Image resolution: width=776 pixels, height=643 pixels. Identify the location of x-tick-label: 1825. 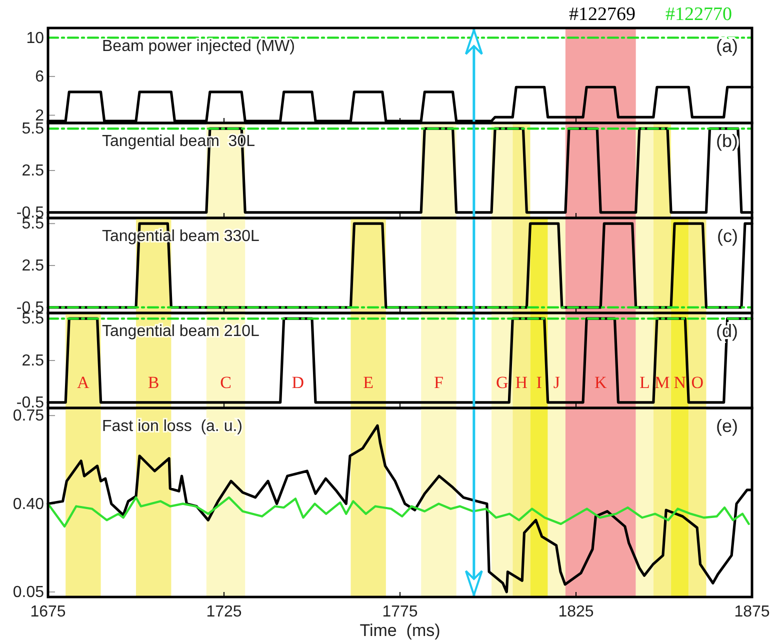
(576, 611).